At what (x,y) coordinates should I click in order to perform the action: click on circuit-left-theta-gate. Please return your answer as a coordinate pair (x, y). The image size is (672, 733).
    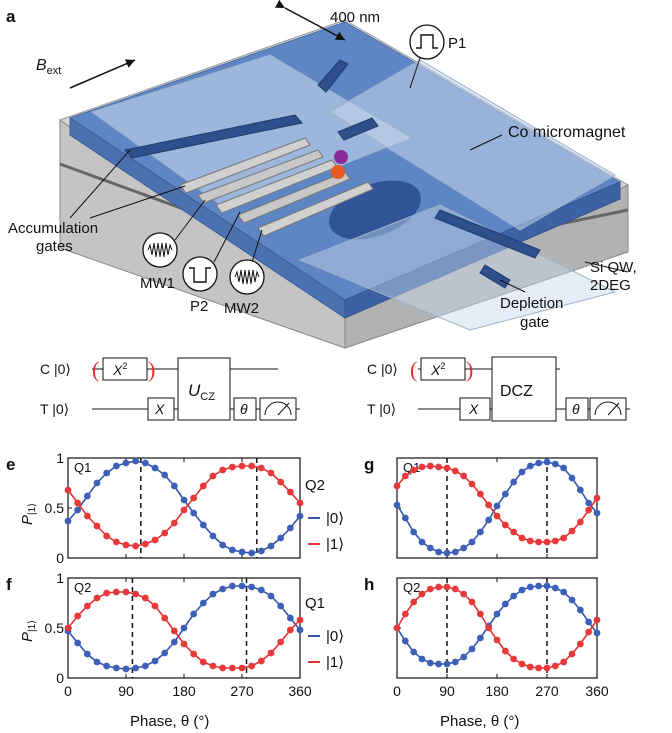
    Looking at the image, I should click on (245, 409).